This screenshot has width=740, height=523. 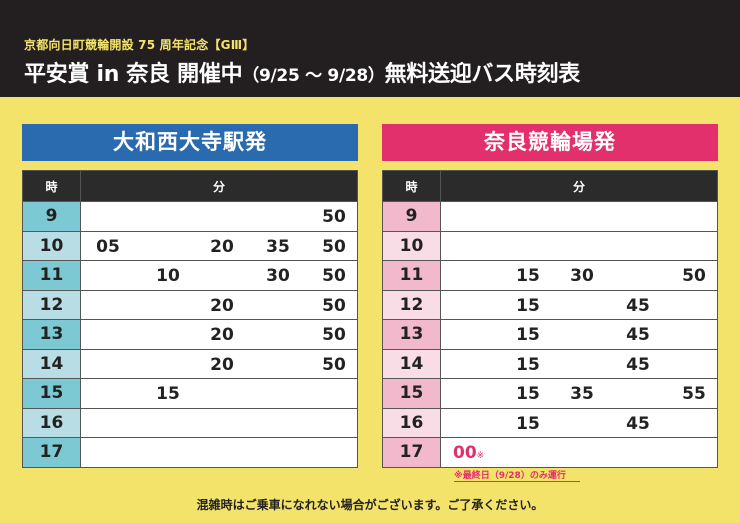 I want to click on minutes-cell: 10 30 50, so click(x=219, y=275).